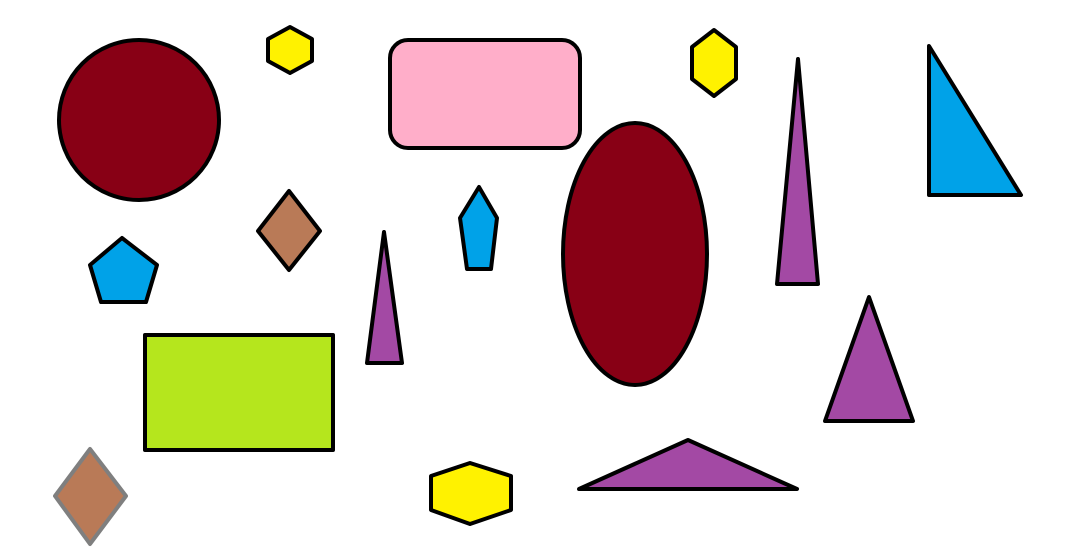  Describe the element at coordinates (290, 50) in the screenshot. I see `yellow-hexagon-small` at that location.